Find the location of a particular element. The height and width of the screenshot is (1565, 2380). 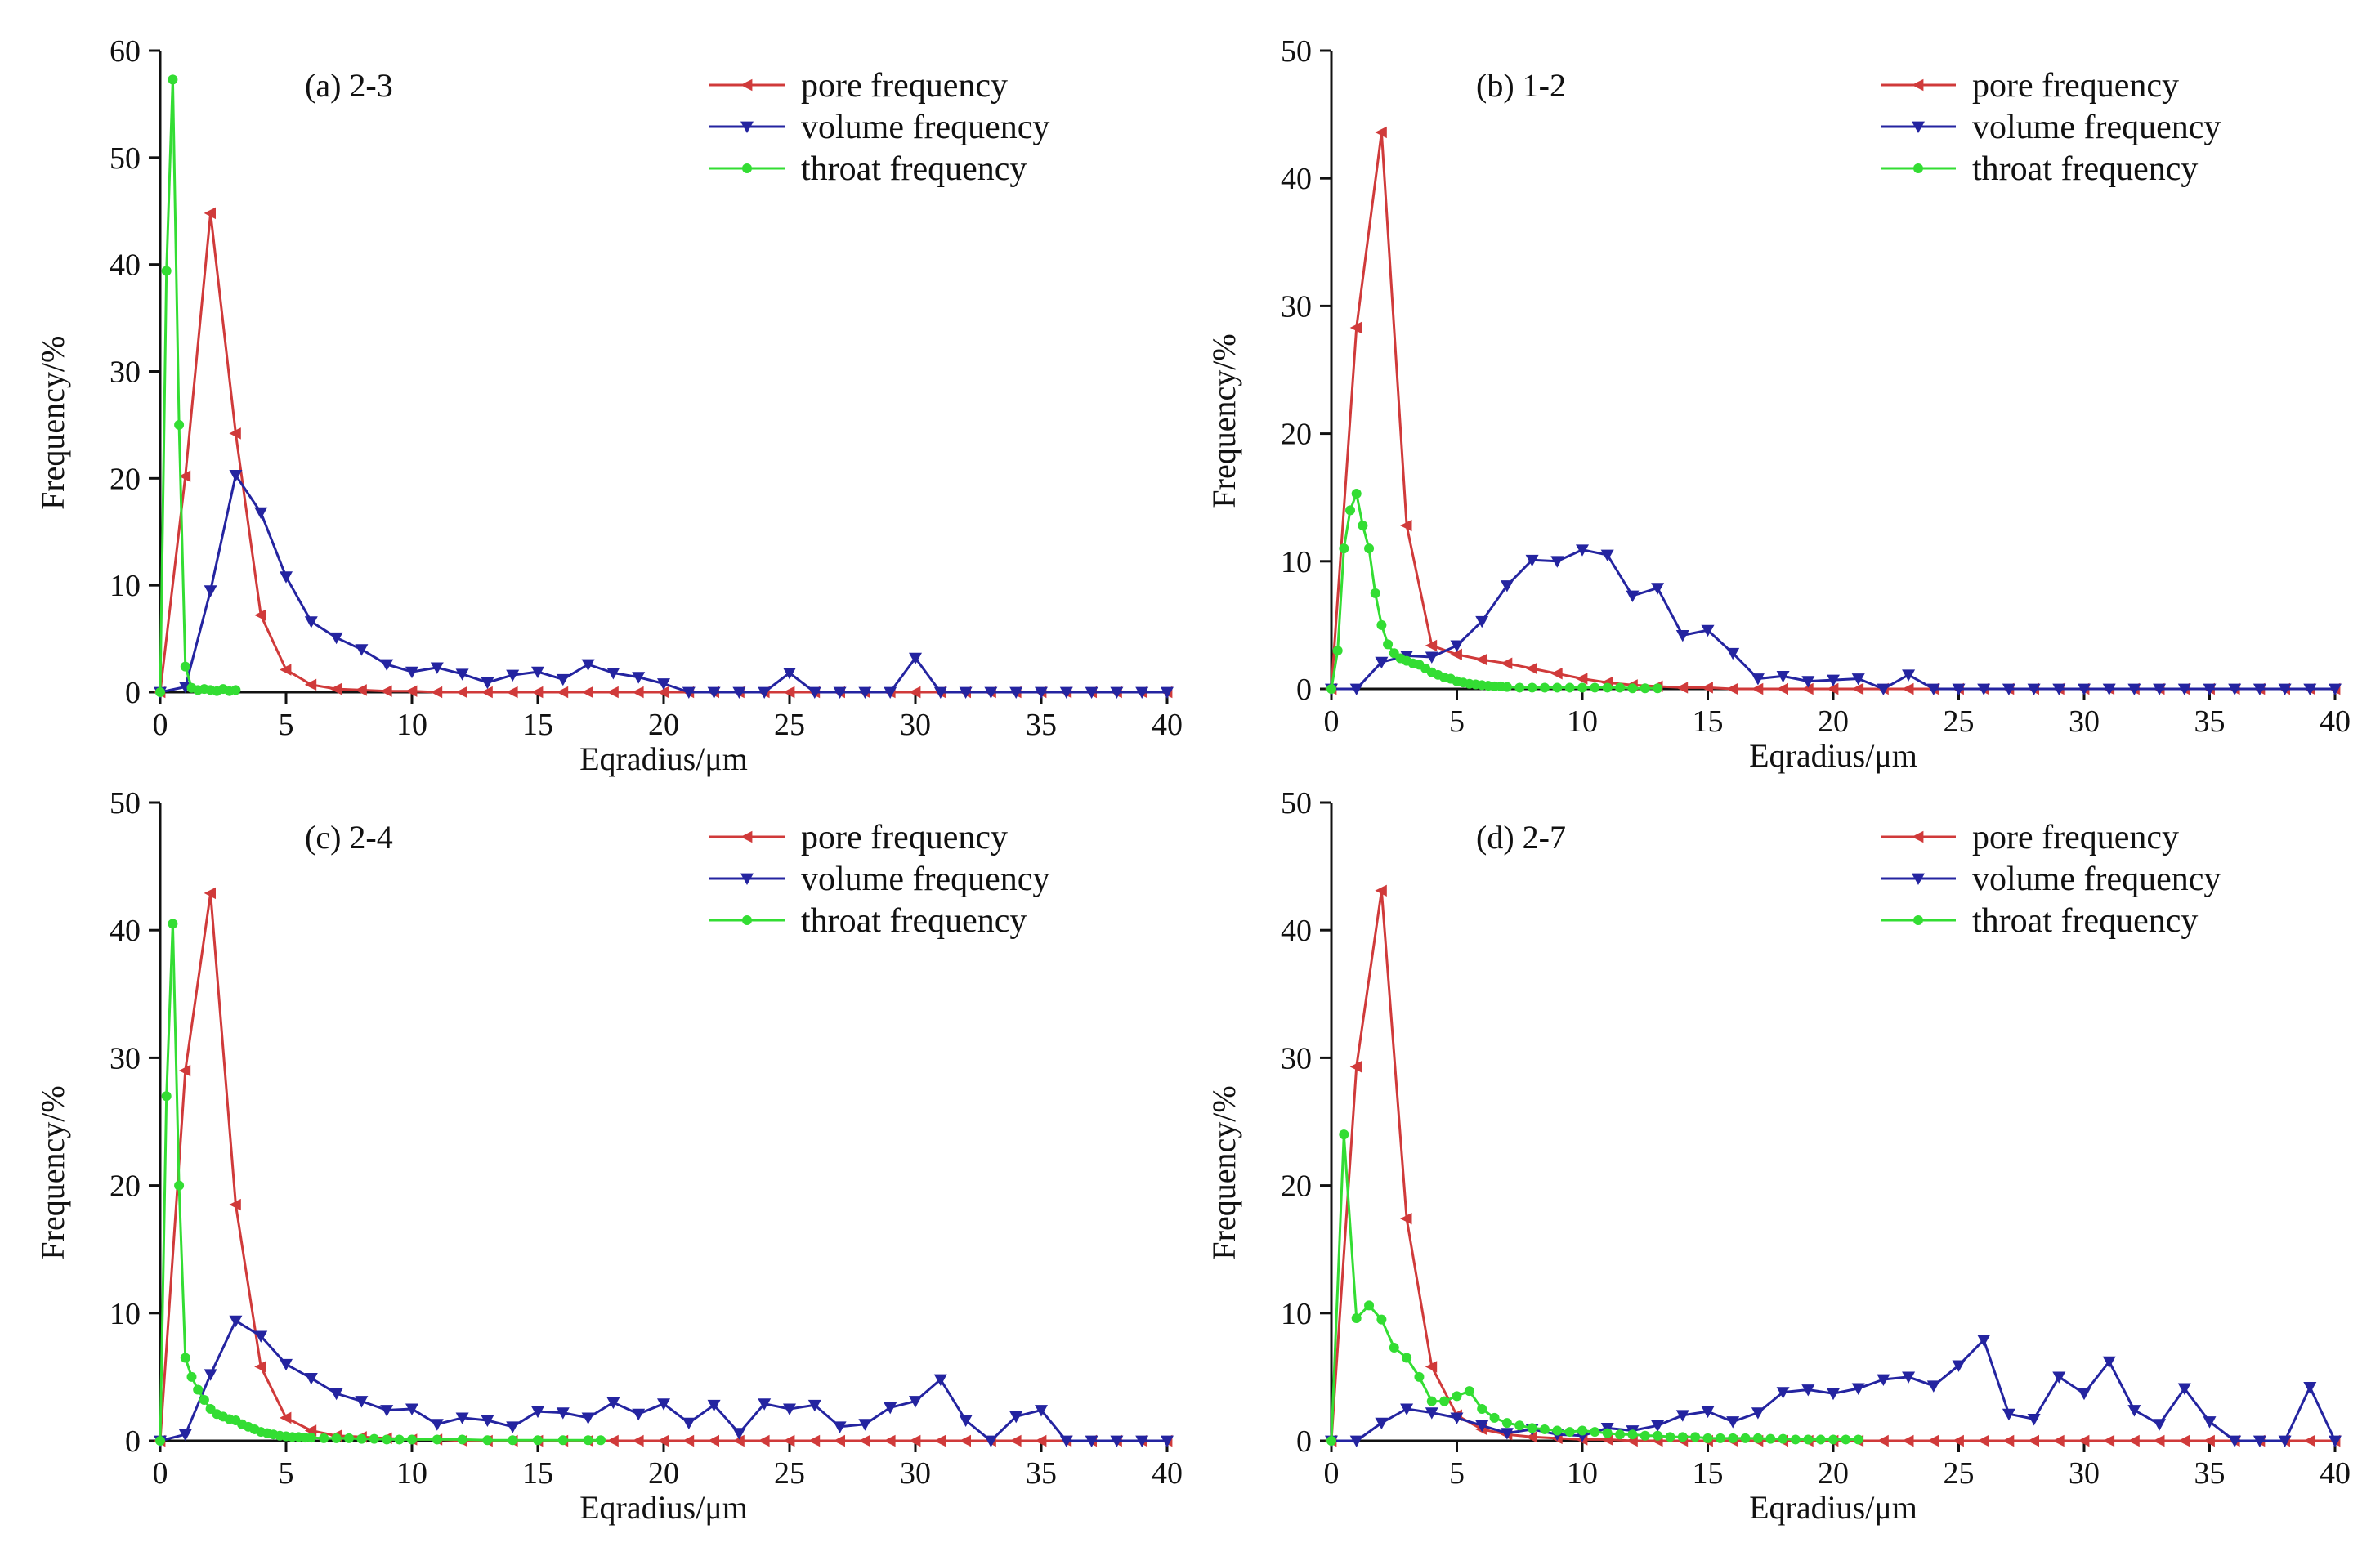

y-tick-label-b: 0 is located at coordinates (1304, 690).